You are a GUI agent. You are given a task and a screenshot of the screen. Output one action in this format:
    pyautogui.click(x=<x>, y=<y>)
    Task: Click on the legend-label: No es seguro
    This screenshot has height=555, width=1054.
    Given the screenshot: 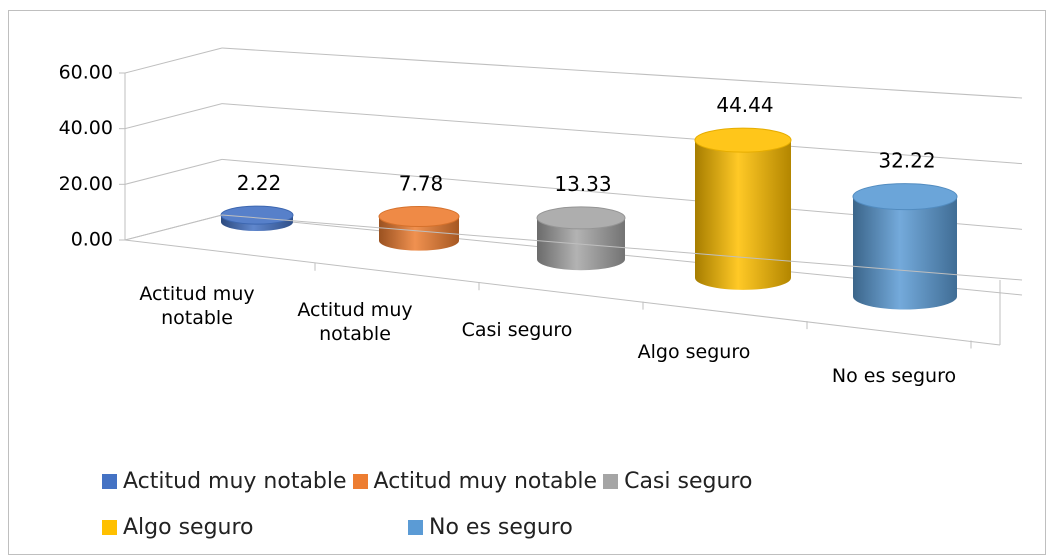 What is the action you would take?
    pyautogui.click(x=501, y=527)
    